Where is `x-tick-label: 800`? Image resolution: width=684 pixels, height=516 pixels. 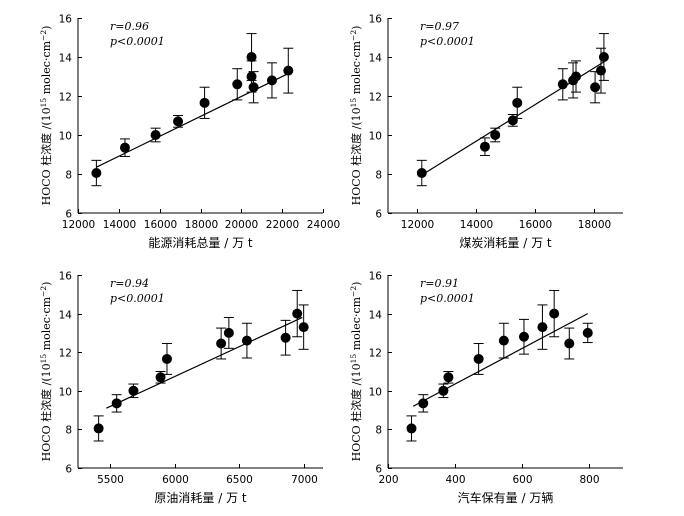 x-tick-label: 800 is located at coordinates (589, 480).